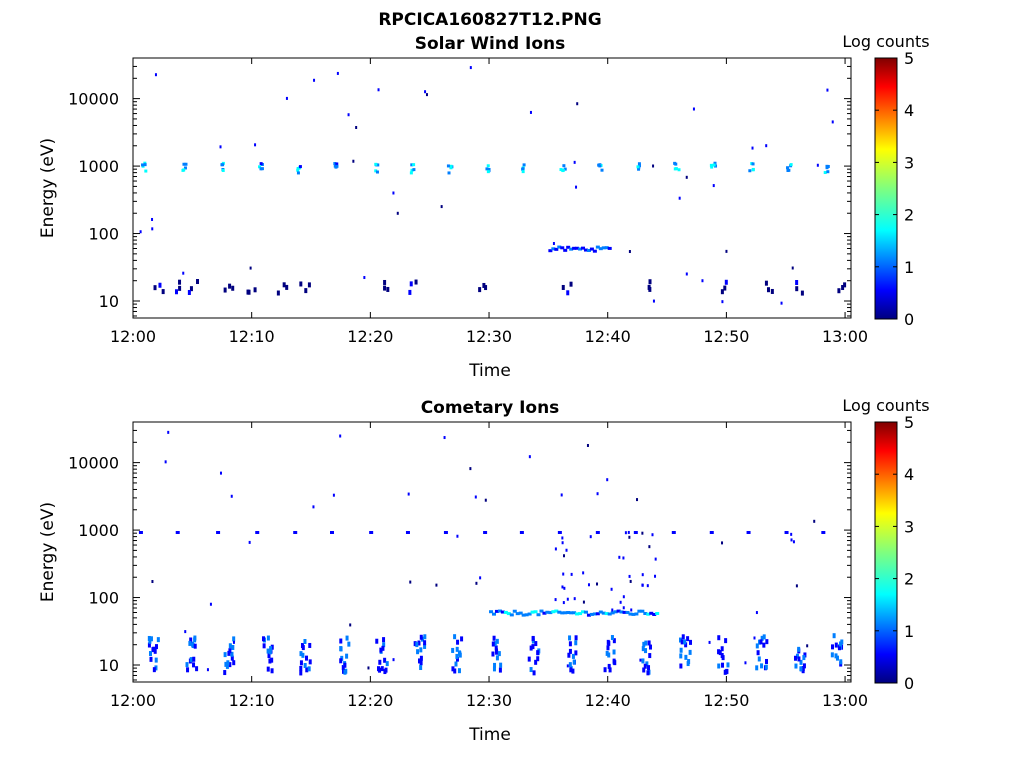 Image resolution: width=1024 pixels, height=768 pixels. What do you see at coordinates (885, 41) in the screenshot?
I see `colorbar-label: Log counts` at bounding box center [885, 41].